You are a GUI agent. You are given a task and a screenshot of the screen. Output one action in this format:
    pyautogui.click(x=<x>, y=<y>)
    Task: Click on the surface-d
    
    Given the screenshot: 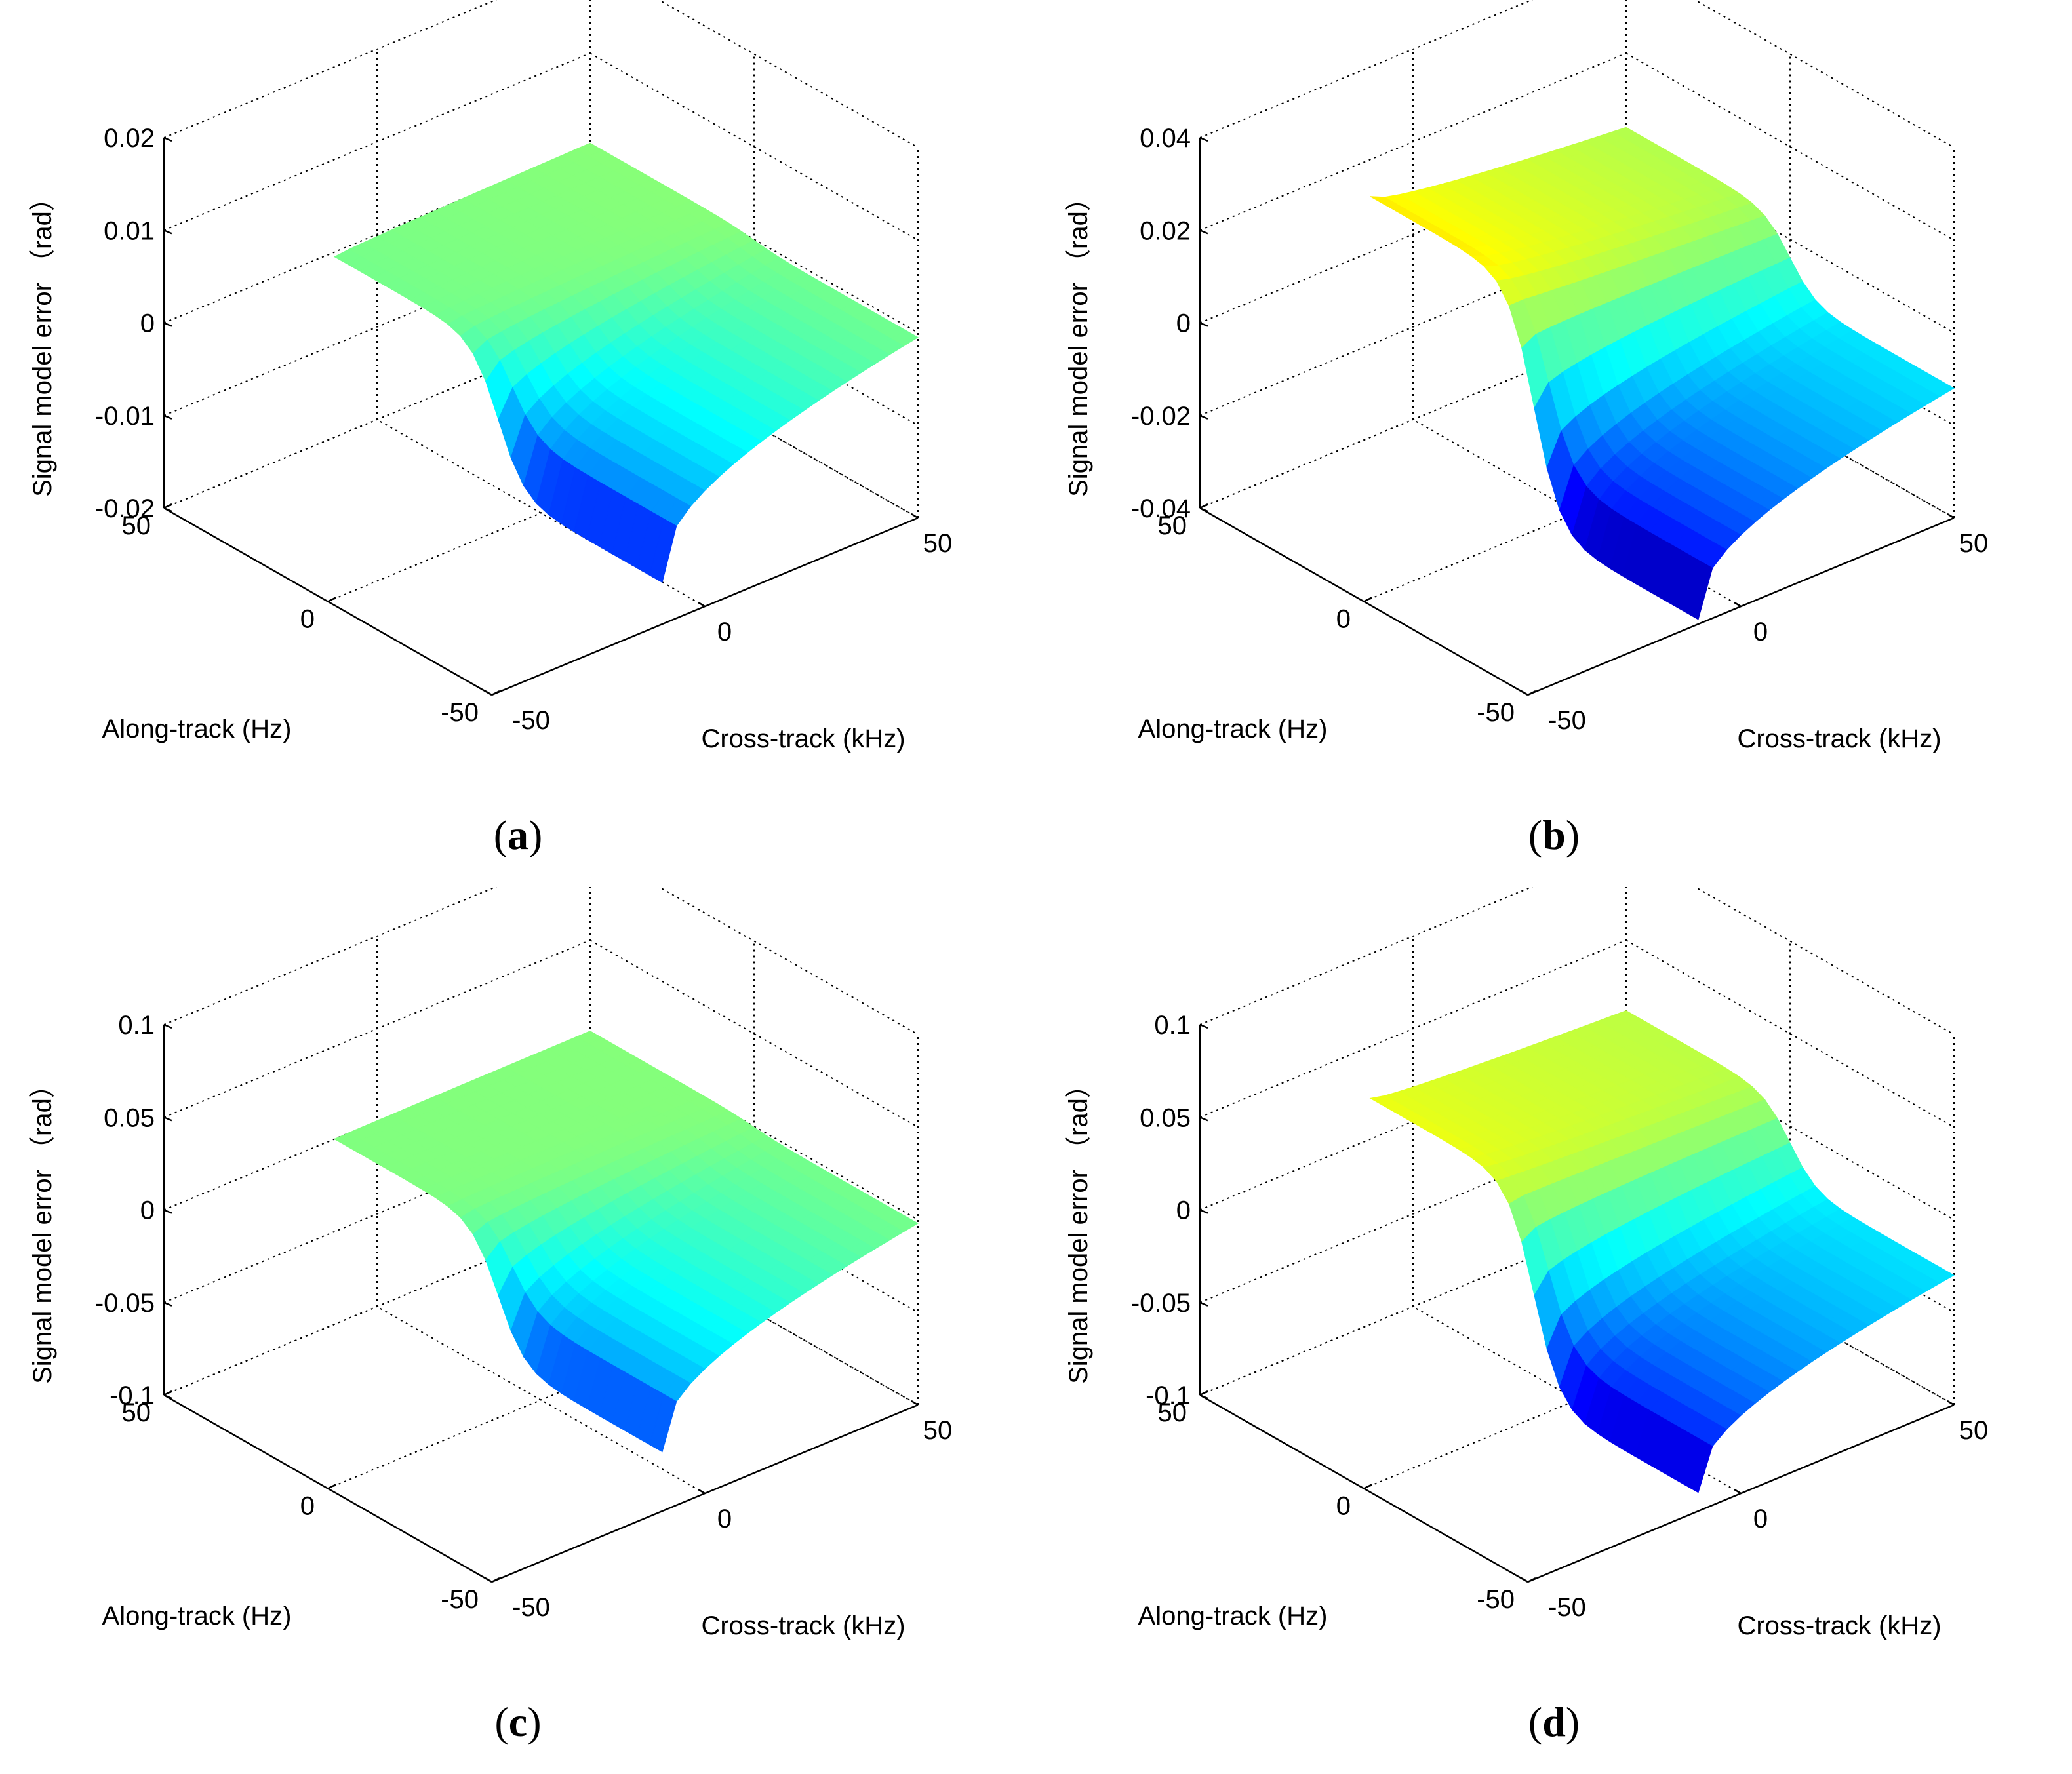 What is the action you would take?
    pyautogui.click(x=1662, y=1252)
    